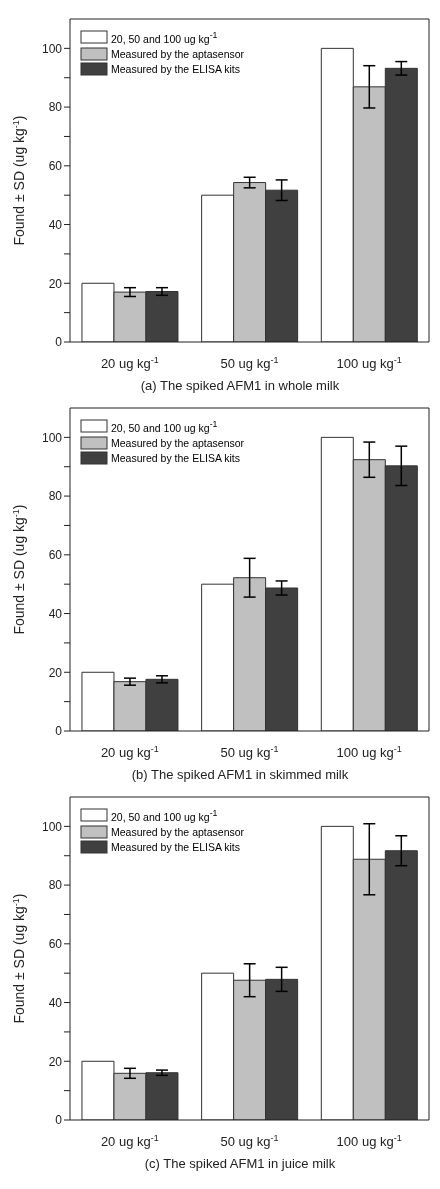  What do you see at coordinates (240, 774) in the screenshot?
I see `x-axis-title: (b) The spiked AFM1 in skimmed milk` at bounding box center [240, 774].